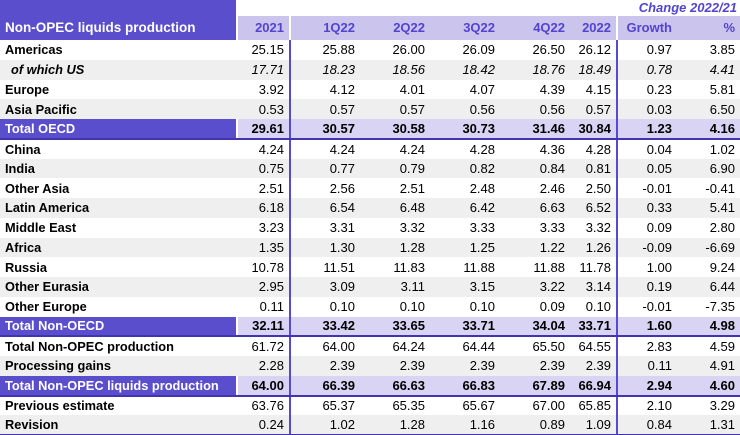 This screenshot has width=740, height=435. What do you see at coordinates (264, 89) in the screenshot?
I see `value-cell-2021: 3.92` at bounding box center [264, 89].